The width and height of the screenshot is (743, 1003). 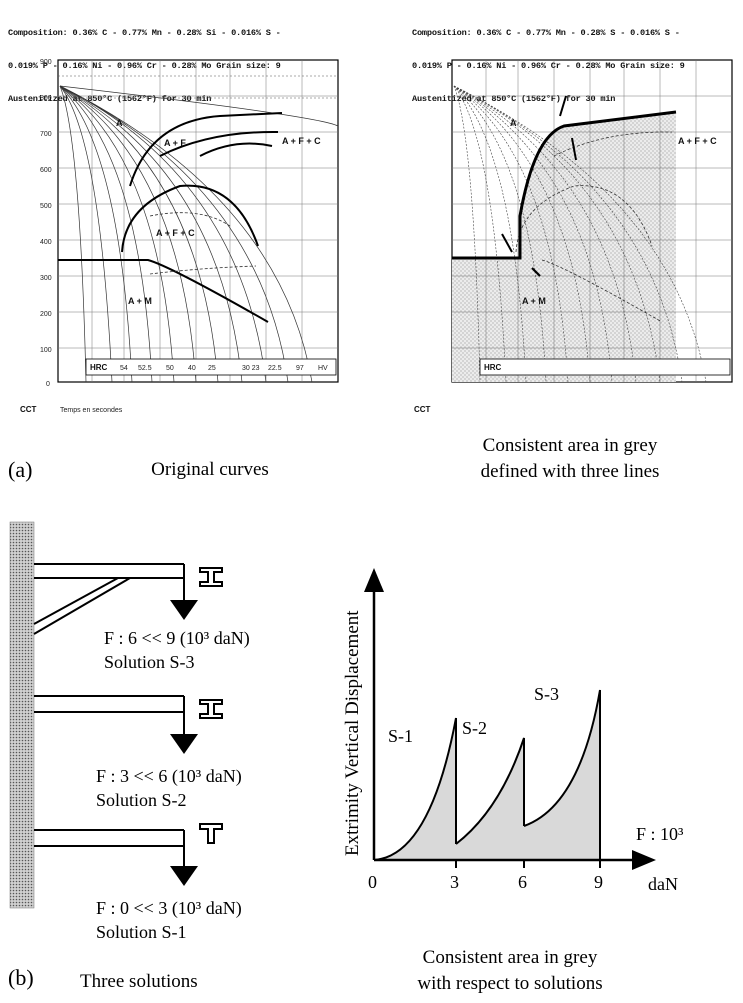 I want to click on right-phase-a-f-c: A + F + C, so click(x=697, y=141).